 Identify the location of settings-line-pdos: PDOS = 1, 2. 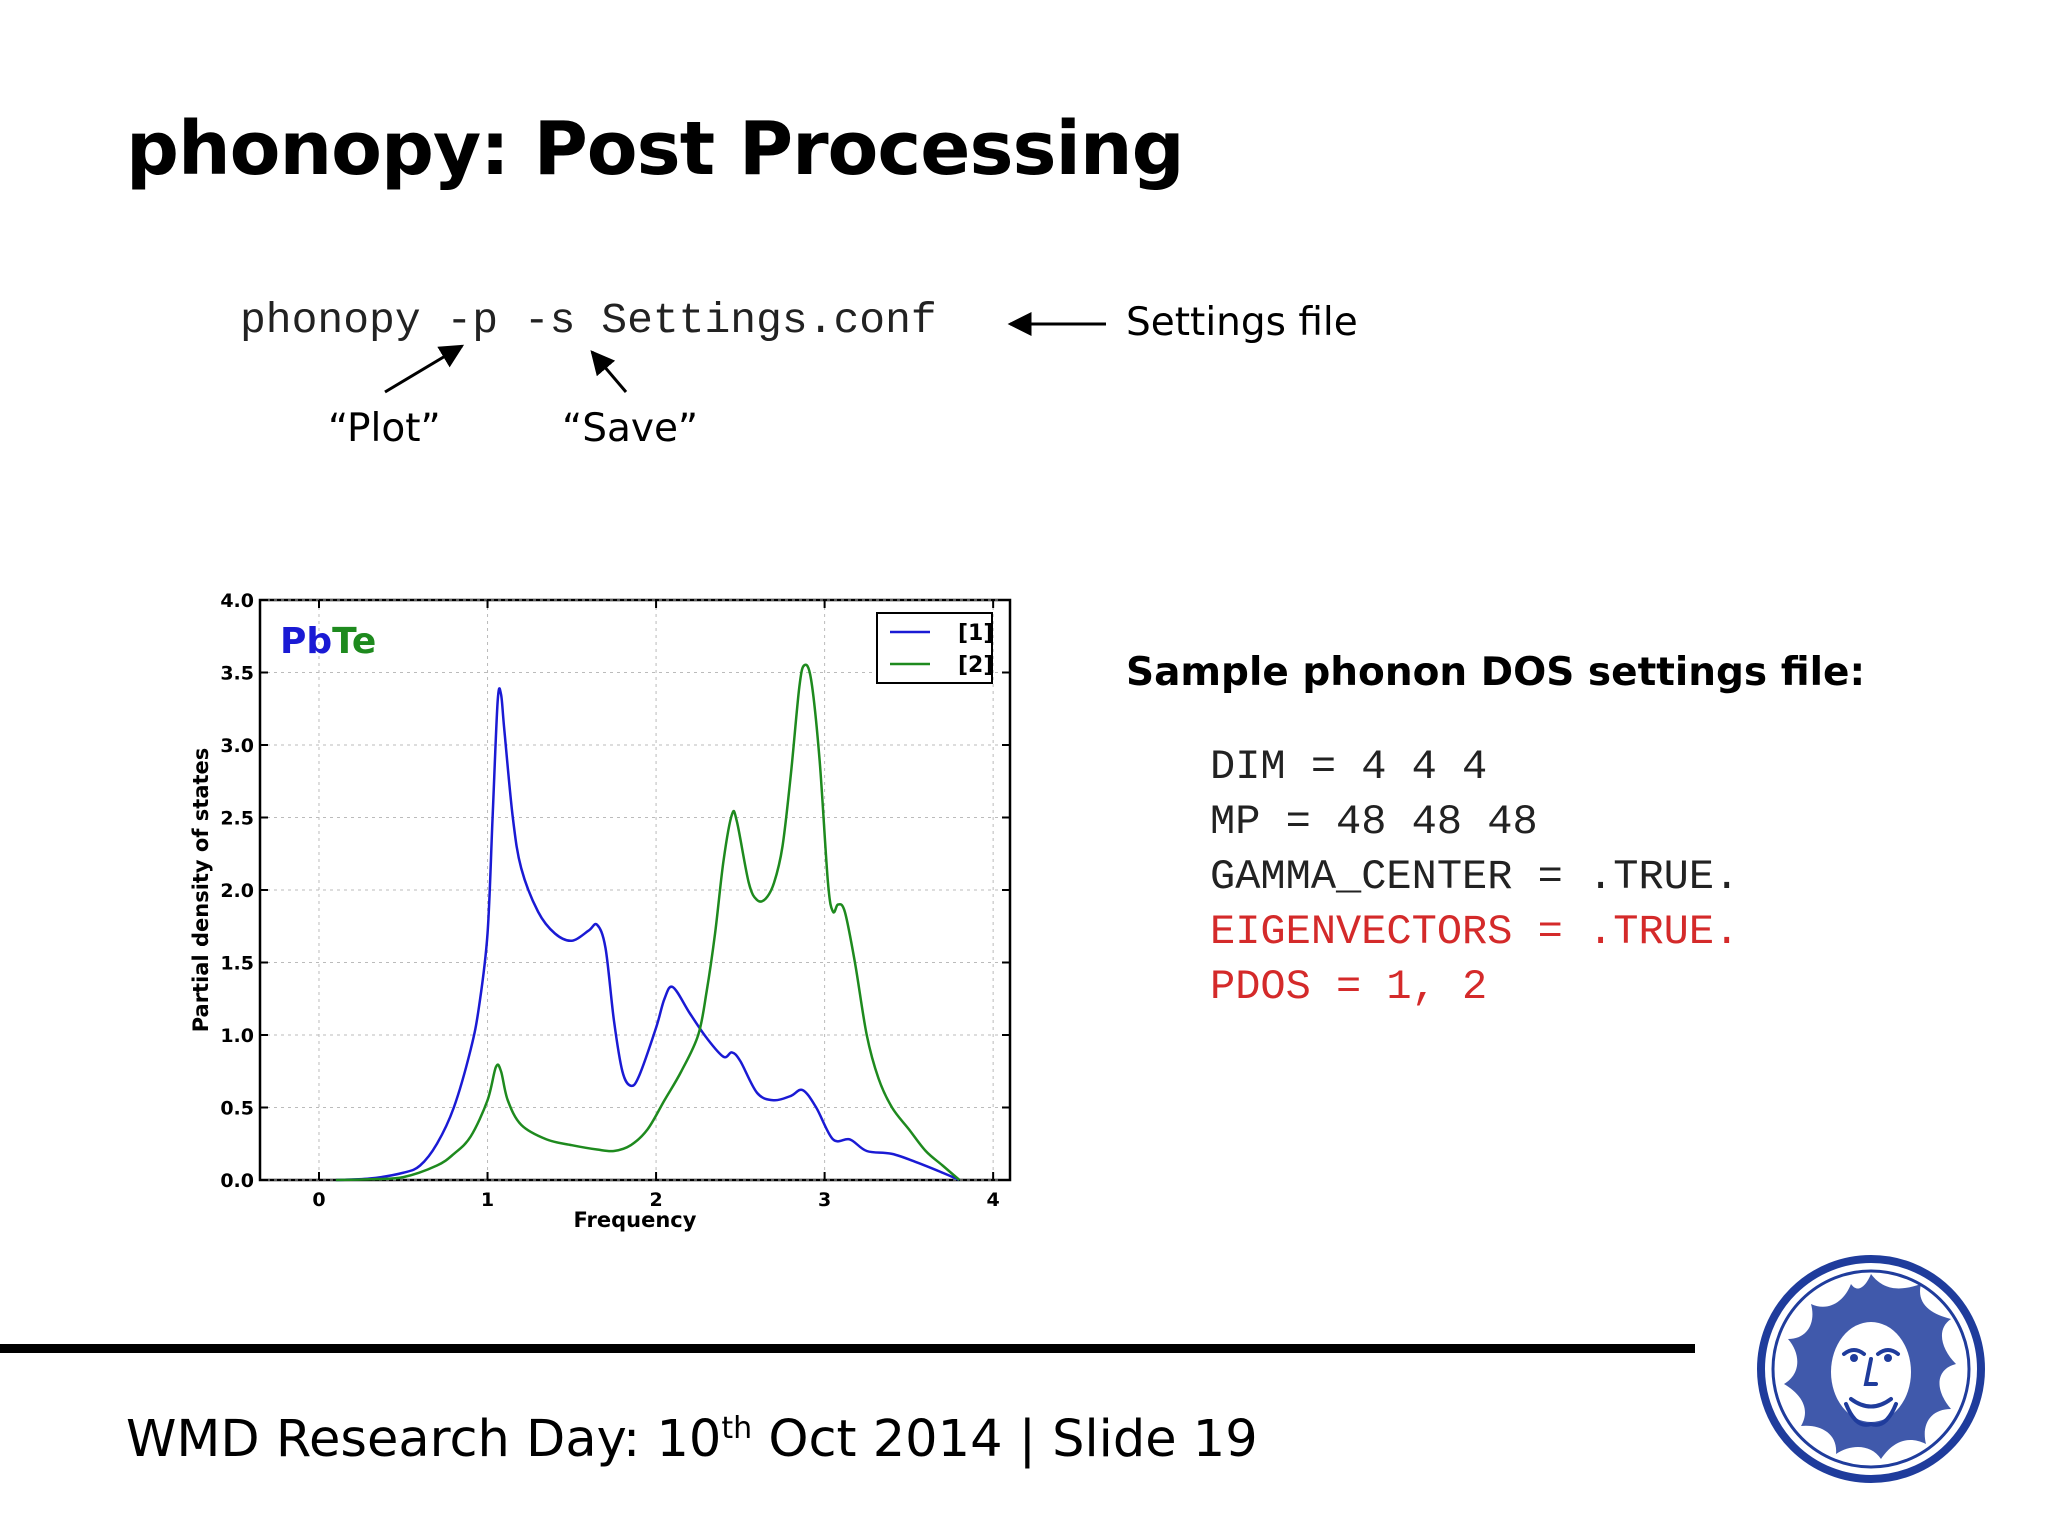
(1349, 987).